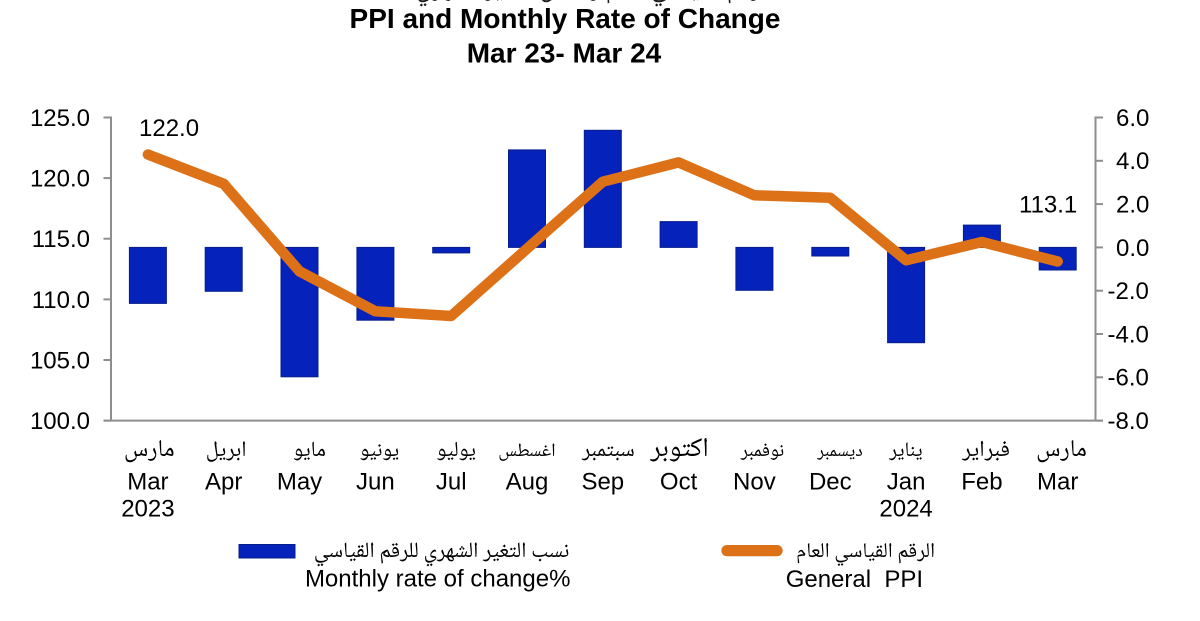 The height and width of the screenshot is (621, 1200). Describe the element at coordinates (679, 481) in the screenshot. I see `svg-text: Oct` at that location.